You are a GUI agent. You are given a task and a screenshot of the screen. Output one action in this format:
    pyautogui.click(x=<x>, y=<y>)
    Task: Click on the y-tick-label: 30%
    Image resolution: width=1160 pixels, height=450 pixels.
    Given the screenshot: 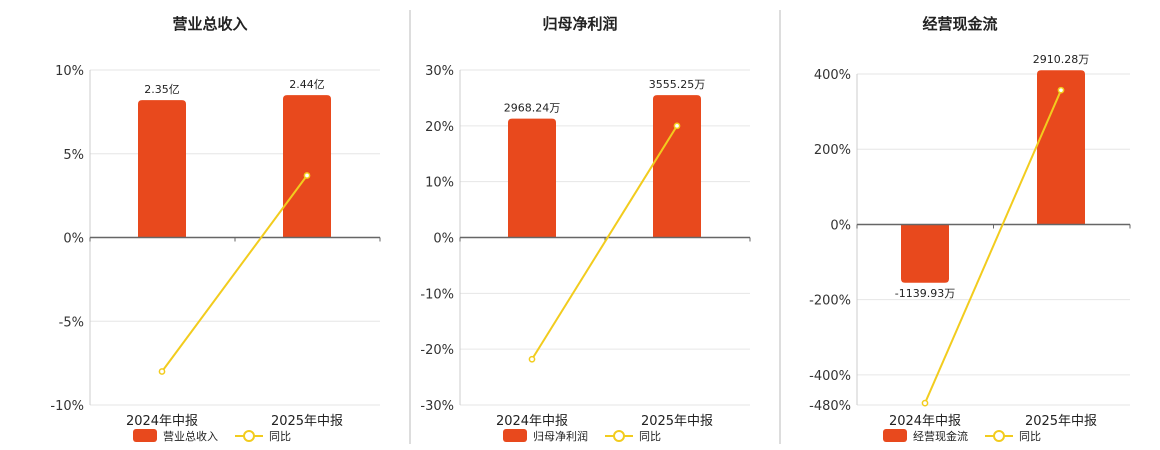 What is the action you would take?
    pyautogui.click(x=439, y=71)
    